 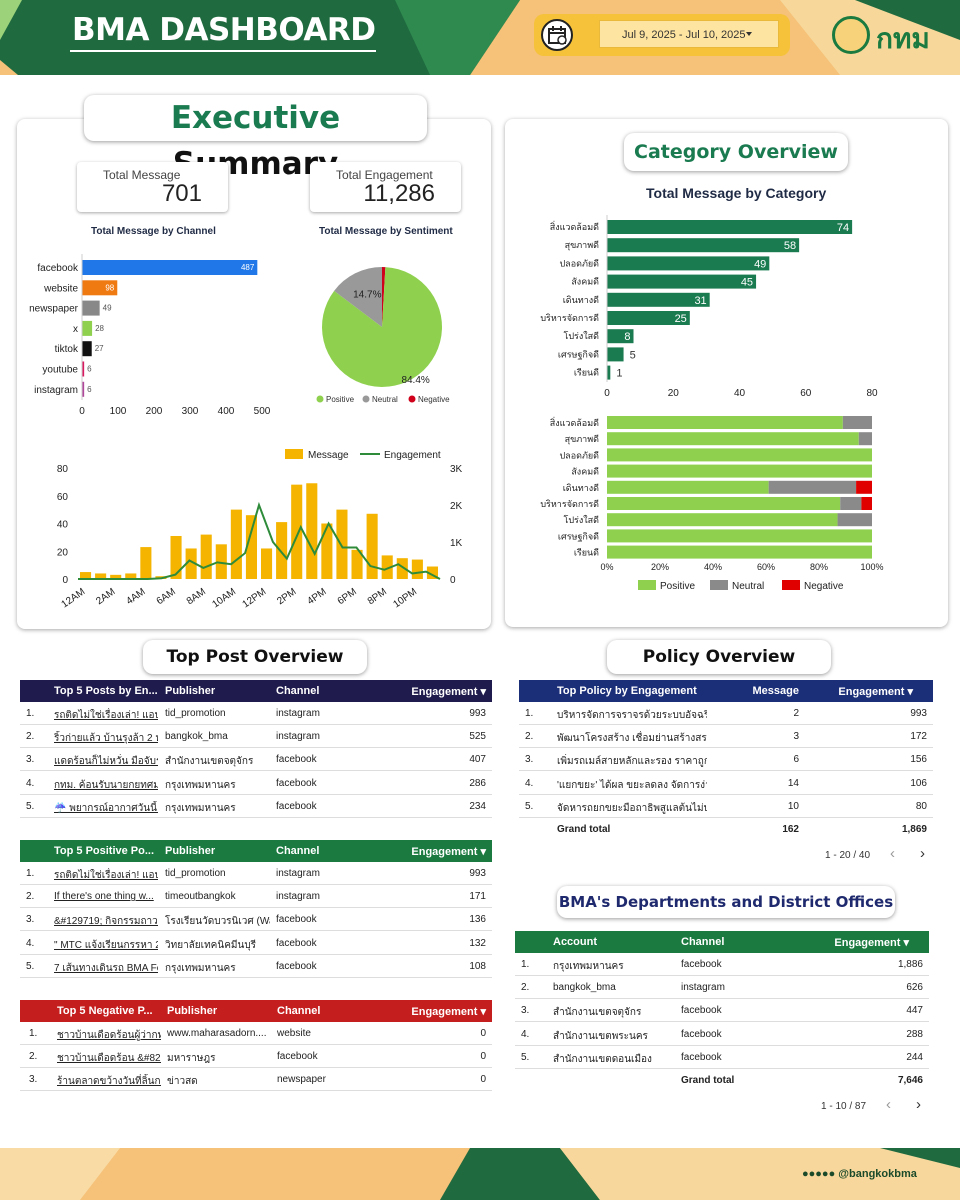 What do you see at coordinates (154, 411) in the screenshot?
I see `channel-xtick: 200` at bounding box center [154, 411].